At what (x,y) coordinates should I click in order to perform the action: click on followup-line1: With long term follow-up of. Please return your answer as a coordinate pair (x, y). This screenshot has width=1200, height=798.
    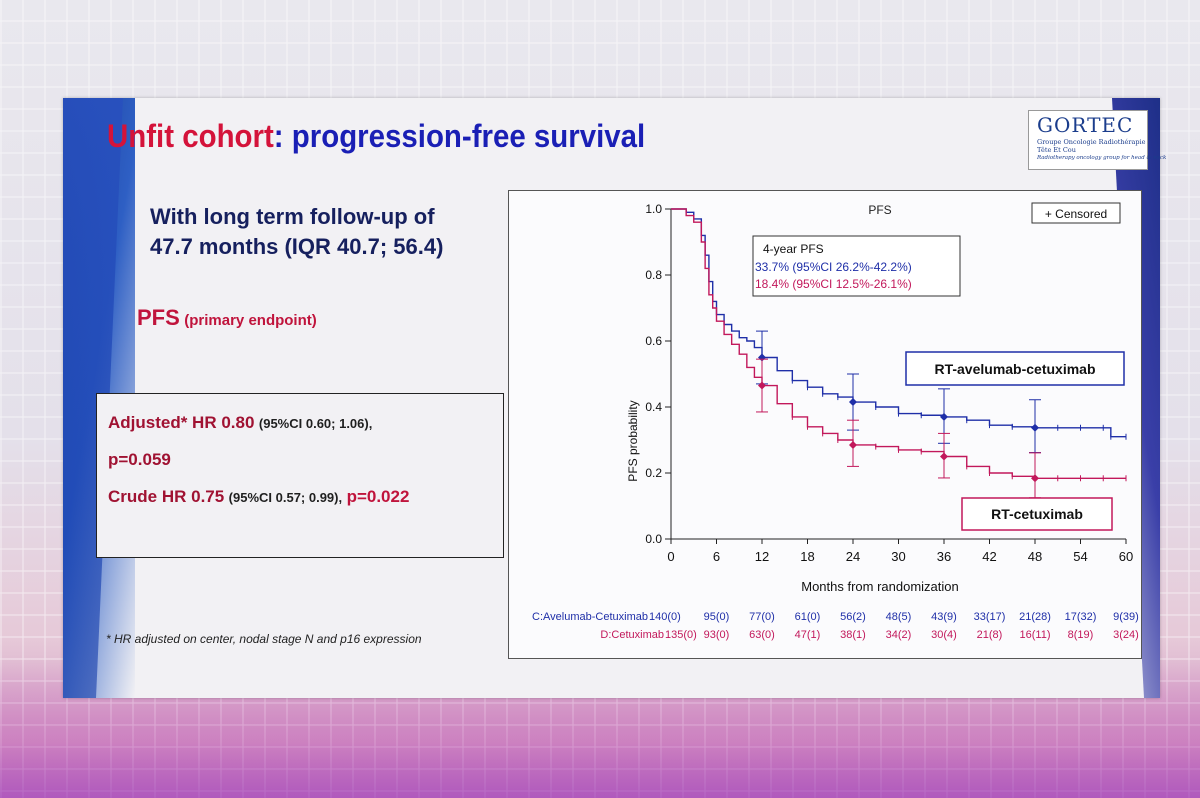
    Looking at the image, I should click on (292, 216).